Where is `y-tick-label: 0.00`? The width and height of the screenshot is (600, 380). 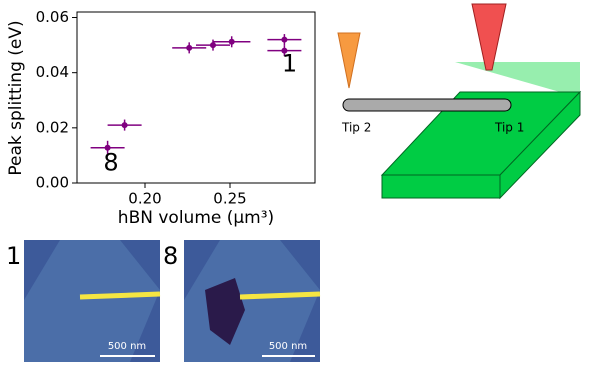 y-tick-label: 0.00 is located at coordinates (52, 183).